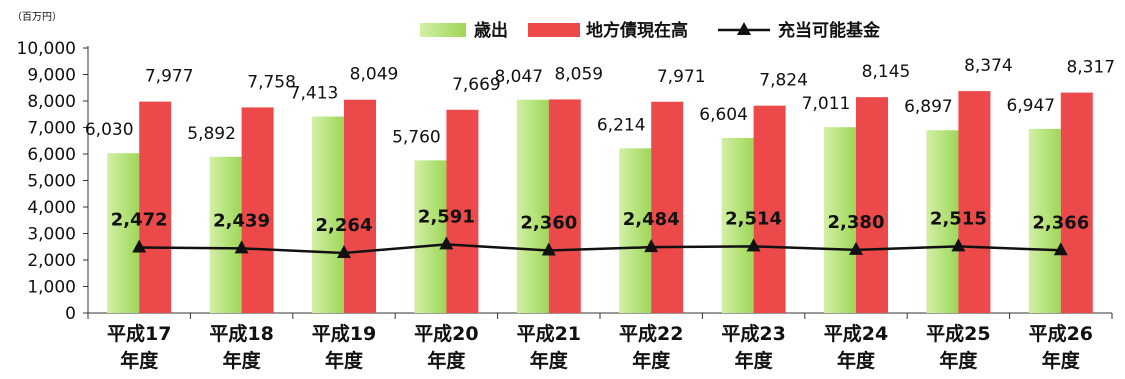 The width and height of the screenshot is (1125, 379). What do you see at coordinates (548, 222) in the screenshot?
I see `fund-value-label: 2,360` at bounding box center [548, 222].